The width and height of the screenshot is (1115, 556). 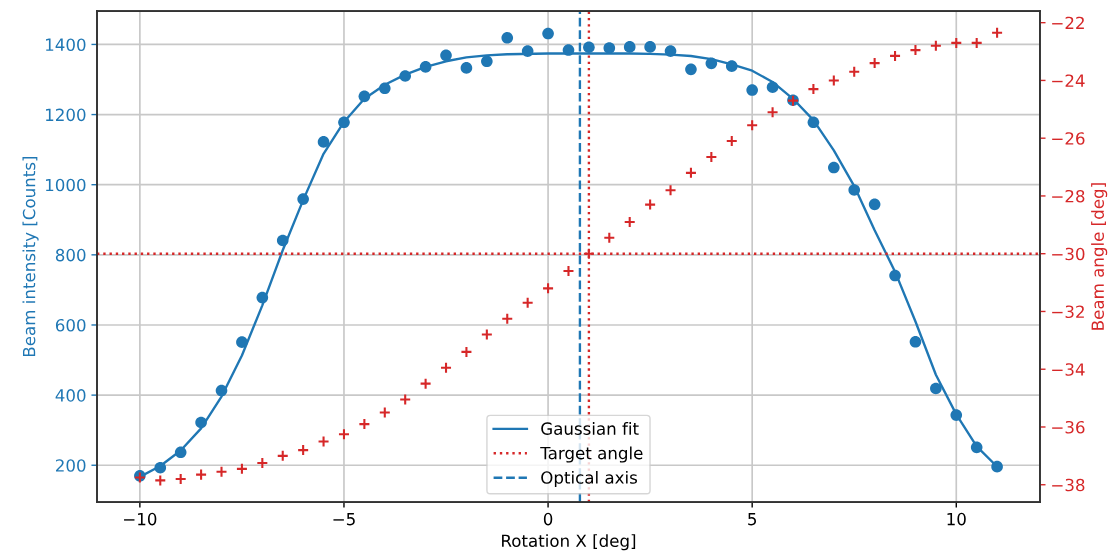 I want to click on y2-tick-label: −22, so click(x=1068, y=22).